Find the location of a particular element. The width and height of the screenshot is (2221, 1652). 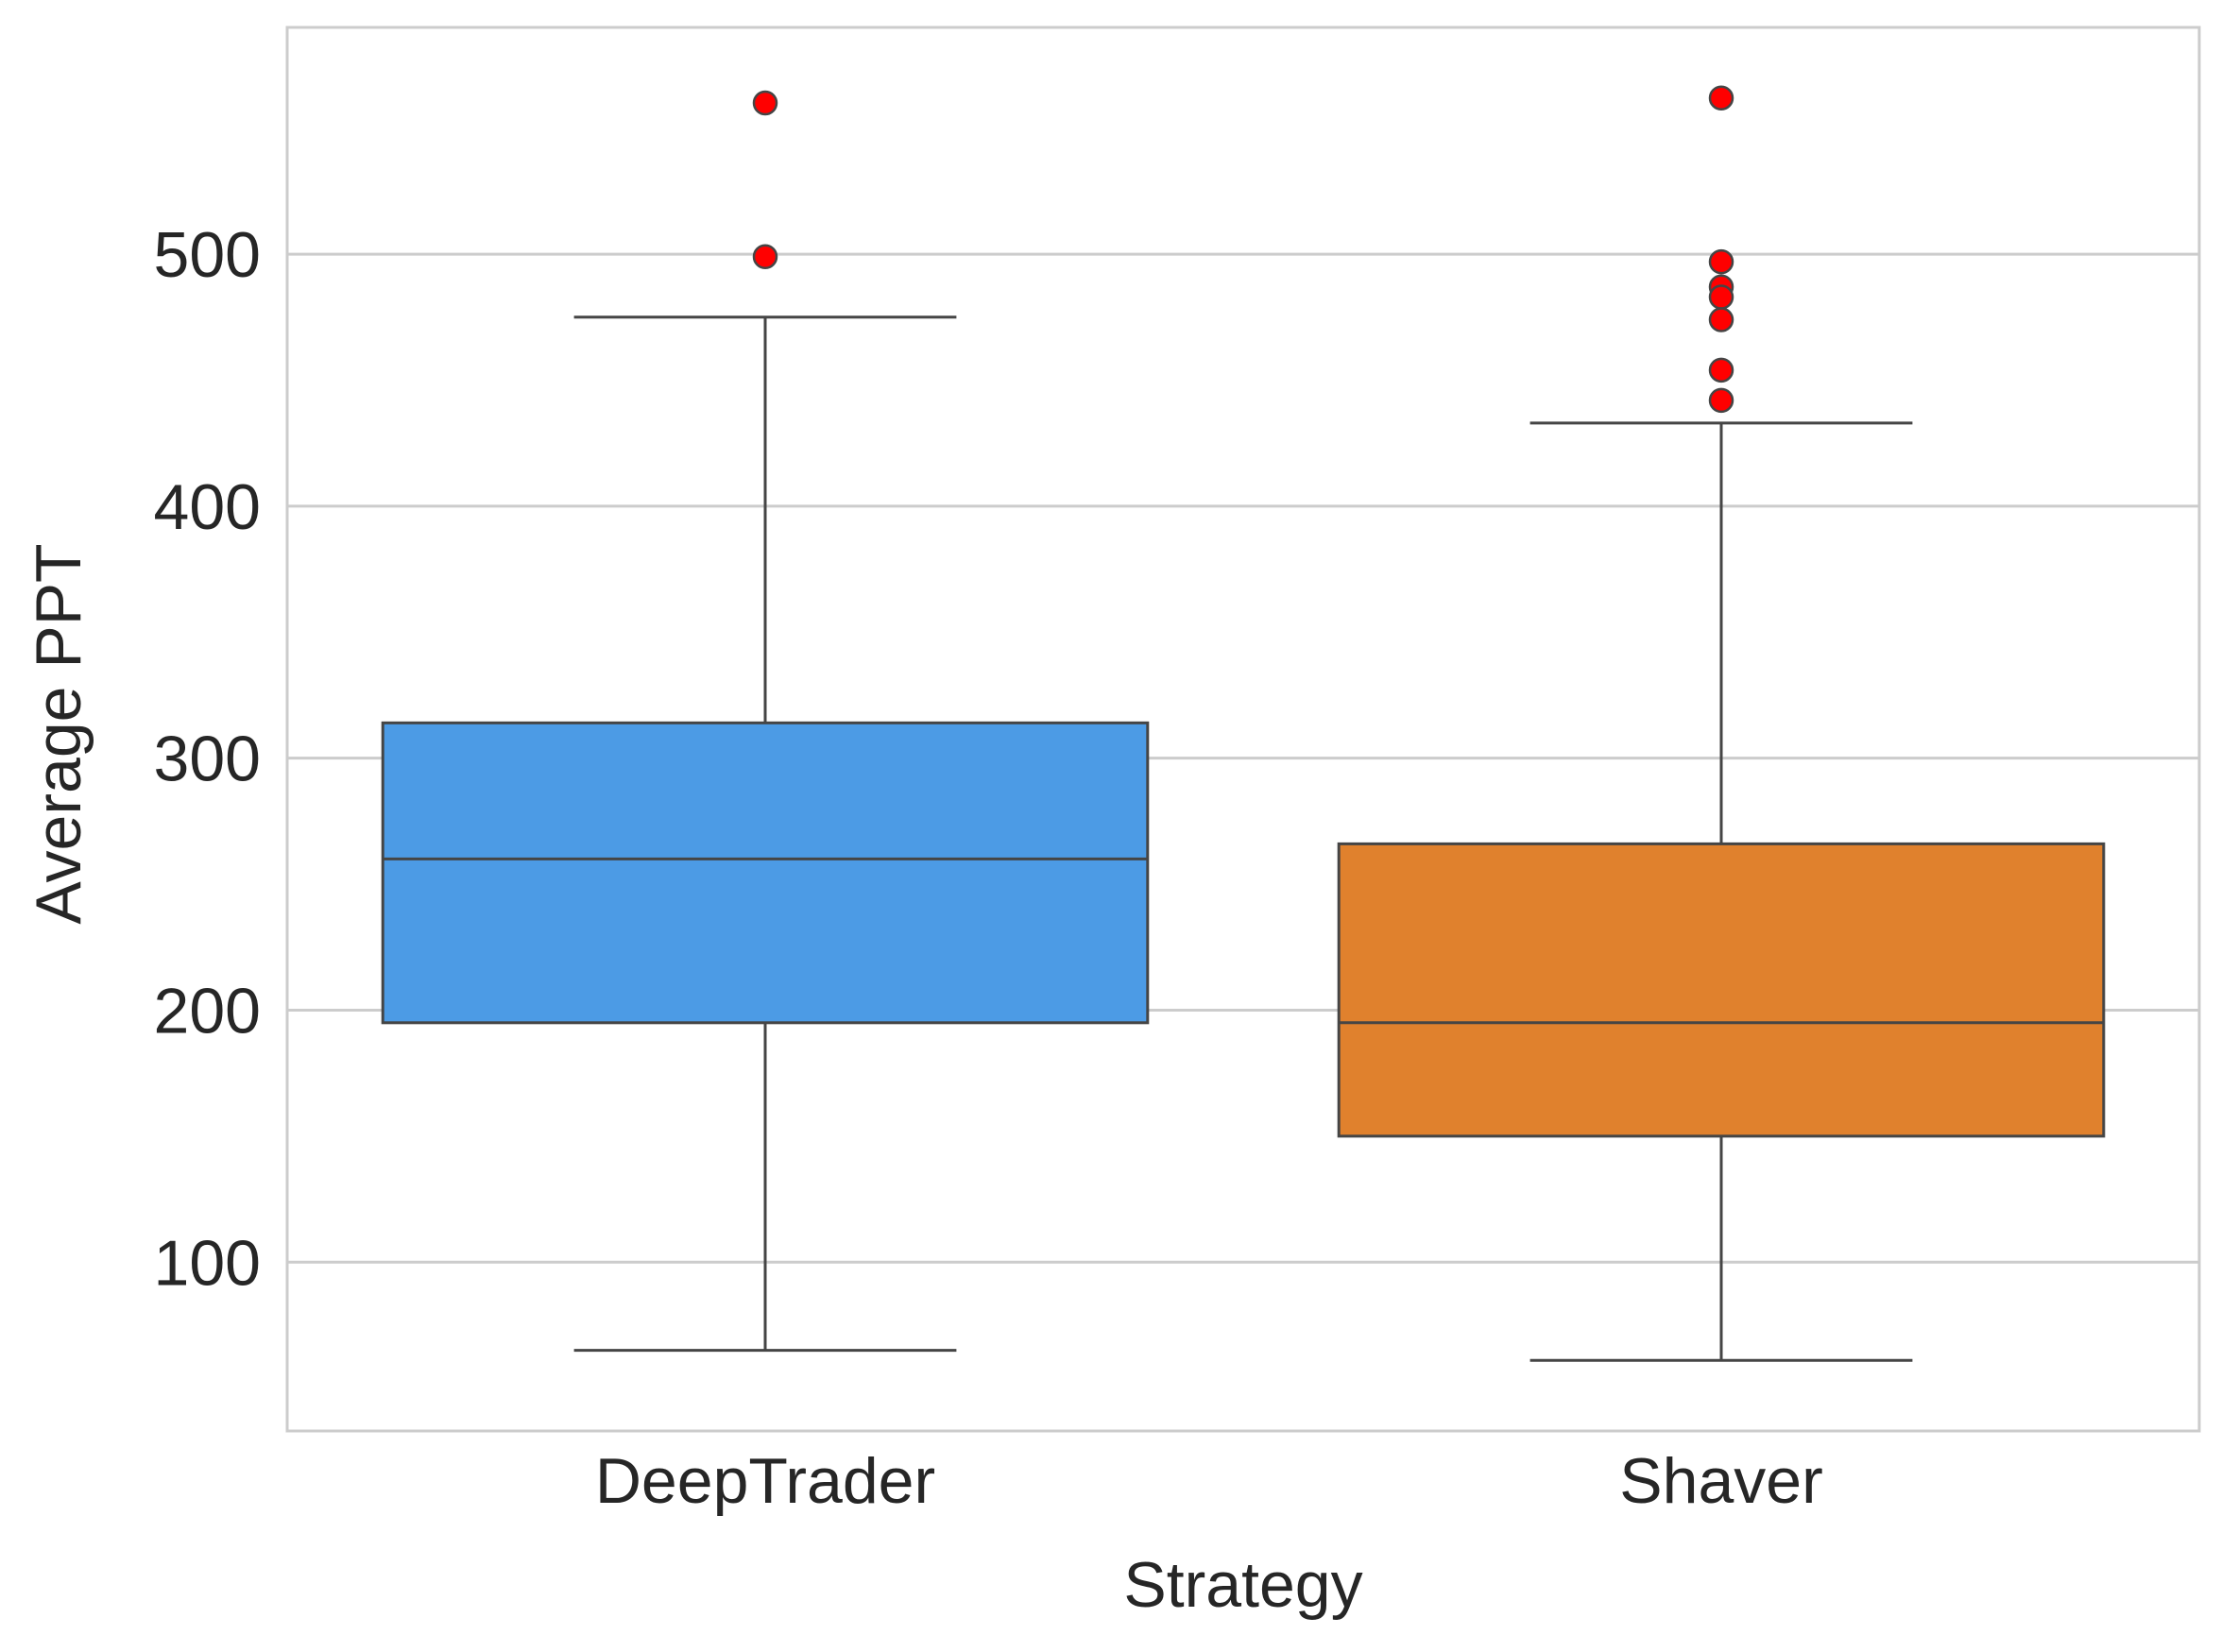

x-tick-label: Shaver is located at coordinates (1720, 1481).